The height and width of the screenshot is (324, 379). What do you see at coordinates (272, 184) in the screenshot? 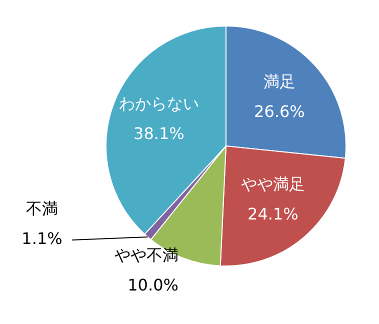
I see `slice-label: やや満足` at bounding box center [272, 184].